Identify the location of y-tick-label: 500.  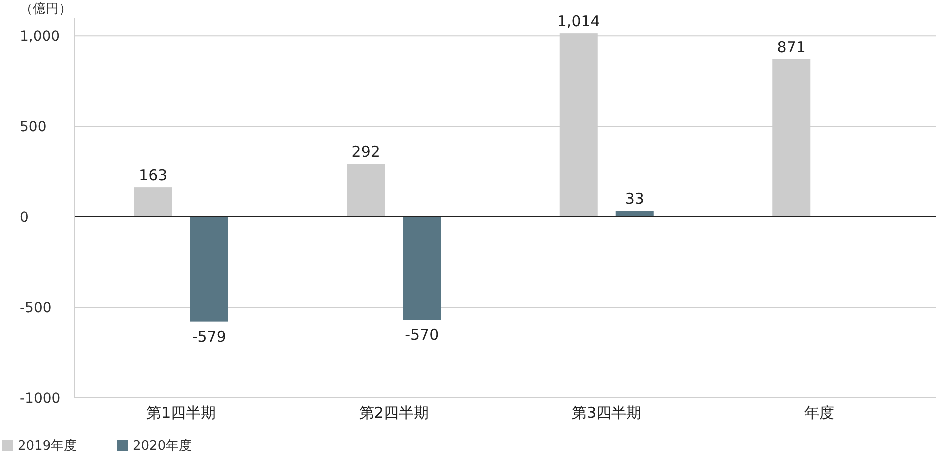
(33, 128).